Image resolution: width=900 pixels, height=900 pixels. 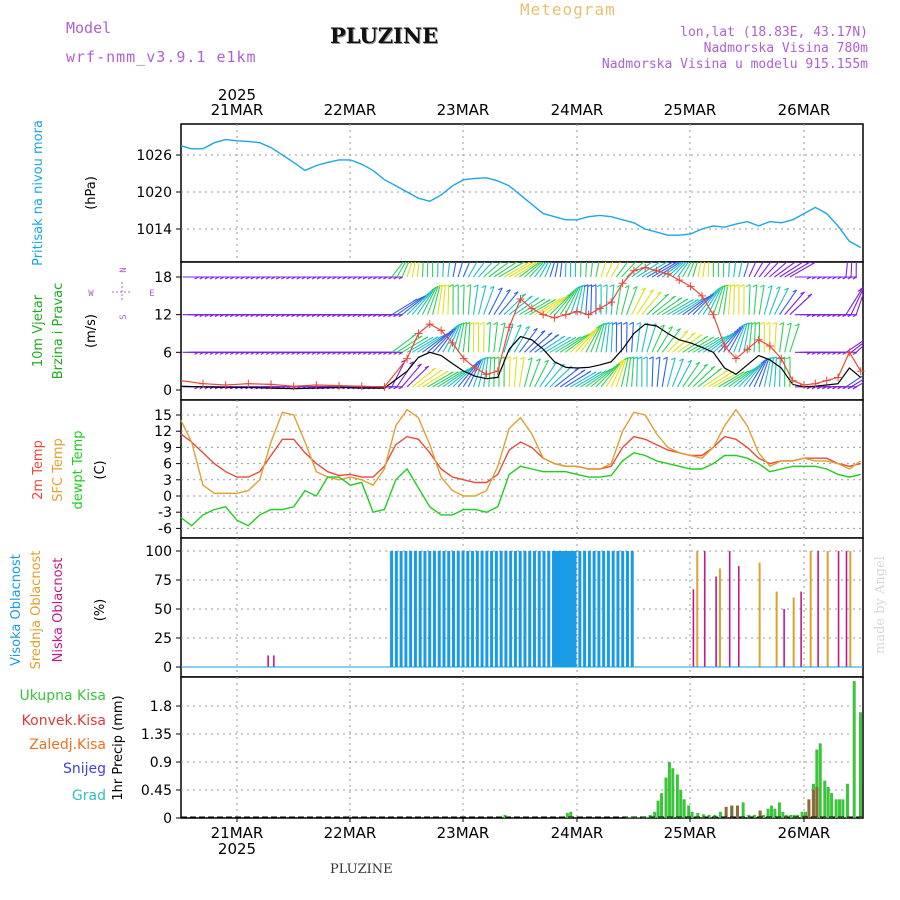 I want to click on top-day-label: 25MAR, so click(x=690, y=110).